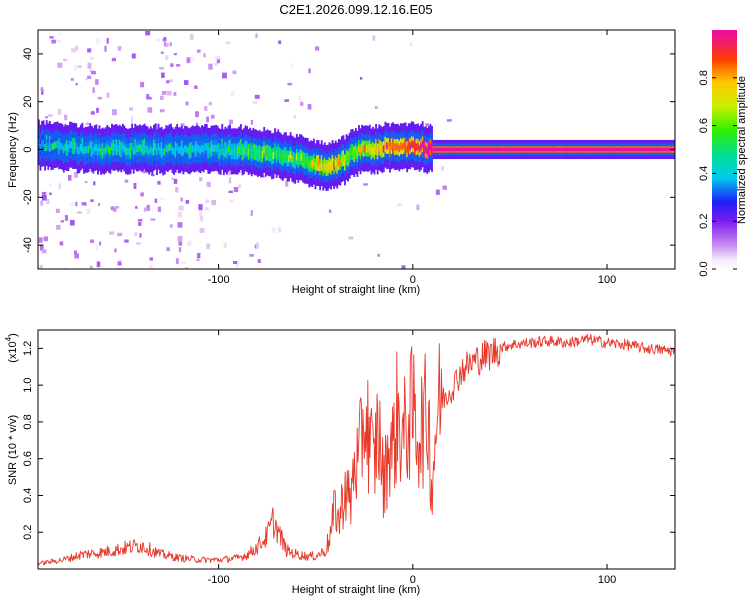  I want to click on heatmap-y-tick-label: -20, so click(28, 197).